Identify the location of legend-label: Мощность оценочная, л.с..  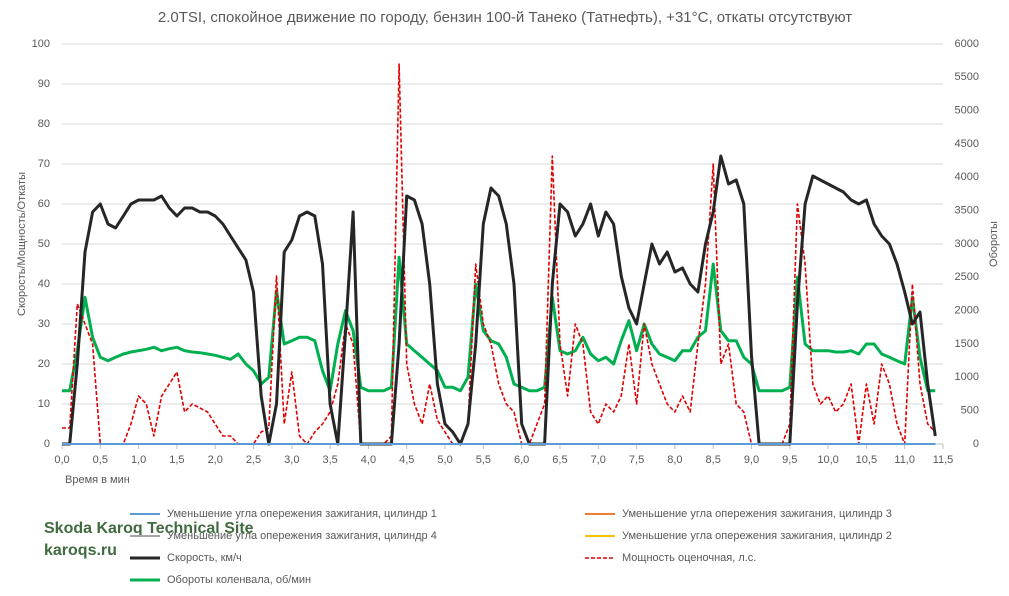
(689, 558).